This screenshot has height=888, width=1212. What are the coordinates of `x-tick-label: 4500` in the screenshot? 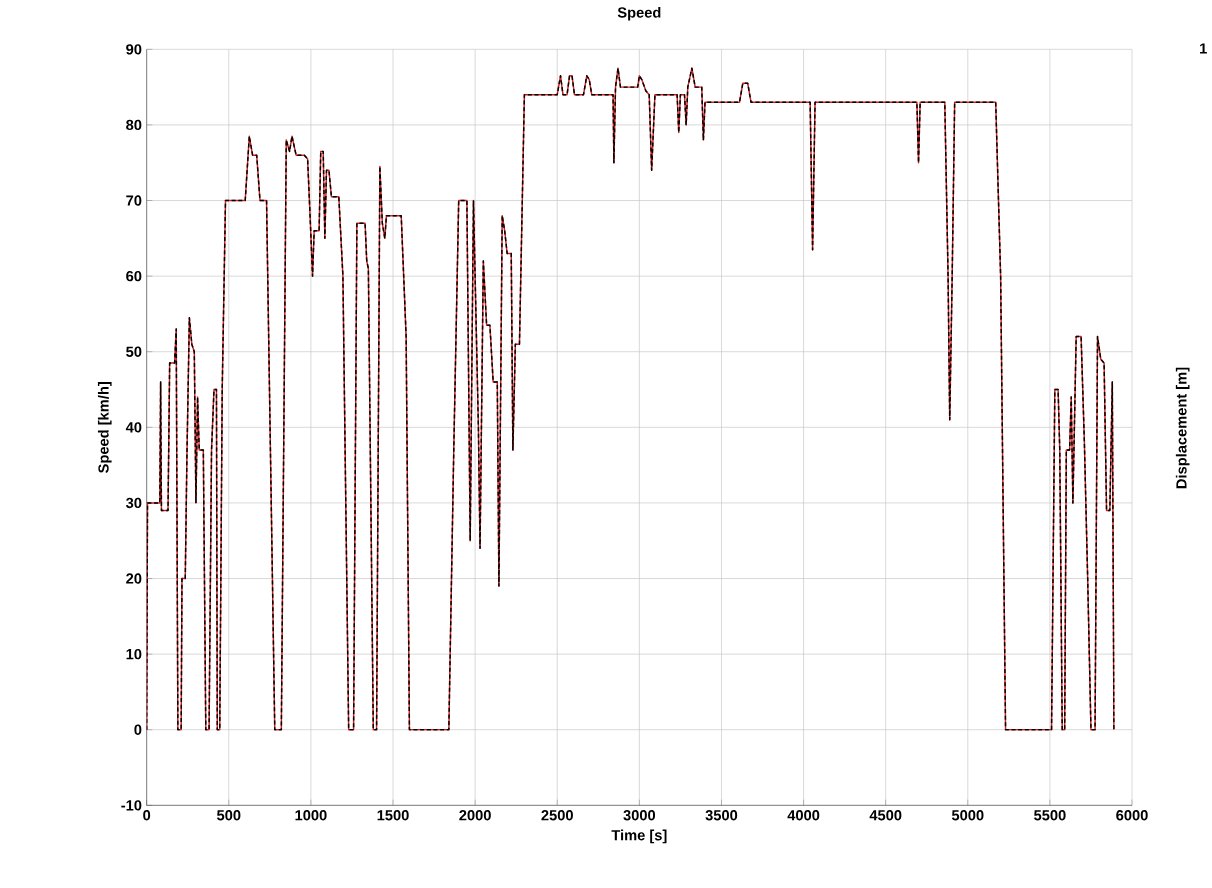 It's located at (885, 815).